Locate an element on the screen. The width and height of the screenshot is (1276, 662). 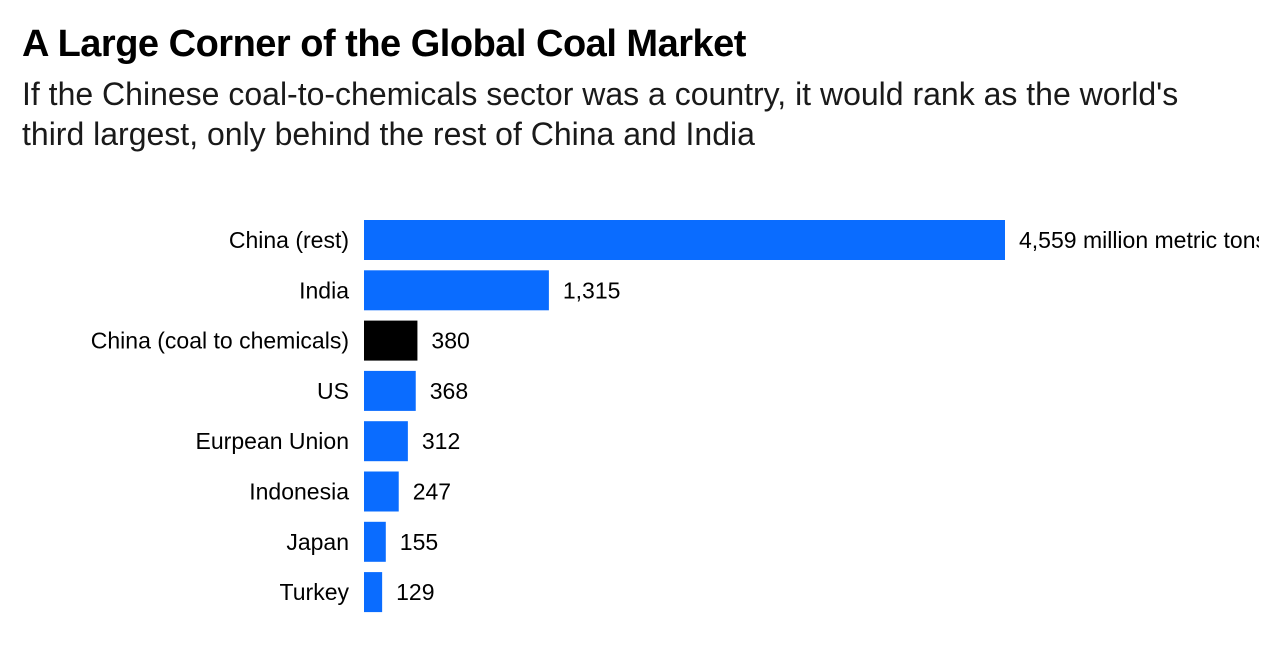
value-label: 247 is located at coordinates (432, 492).